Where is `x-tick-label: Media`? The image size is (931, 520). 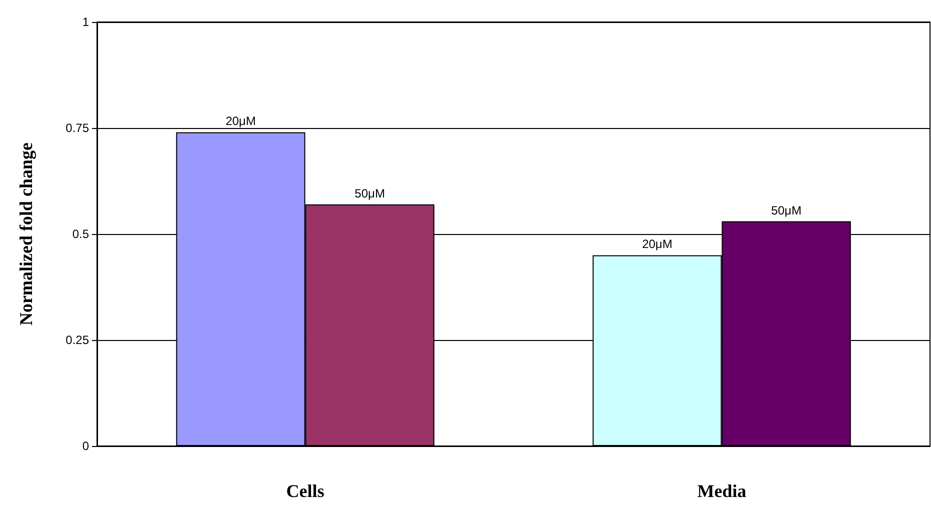
x-tick-label: Media is located at coordinates (721, 491).